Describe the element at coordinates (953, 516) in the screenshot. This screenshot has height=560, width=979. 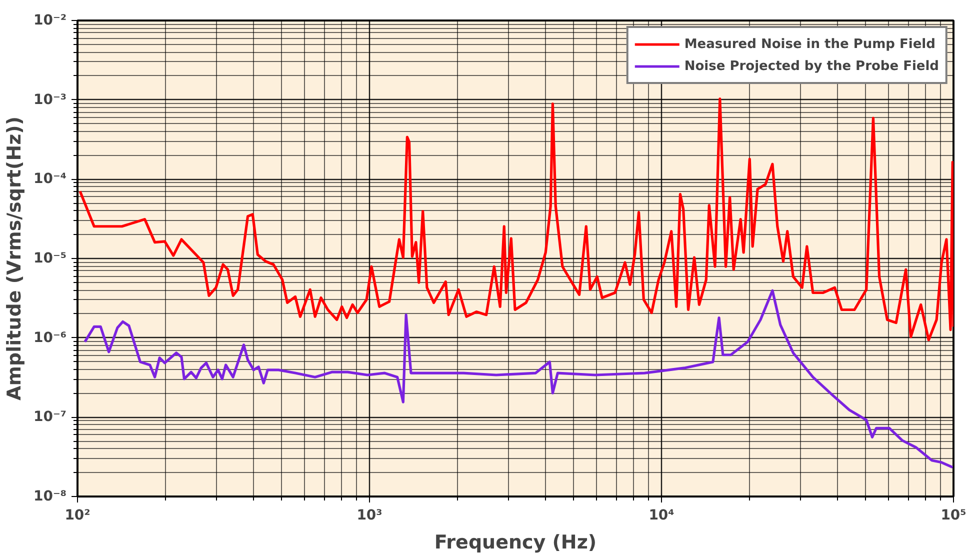
I see `x-tick-label: 10⁵` at that location.